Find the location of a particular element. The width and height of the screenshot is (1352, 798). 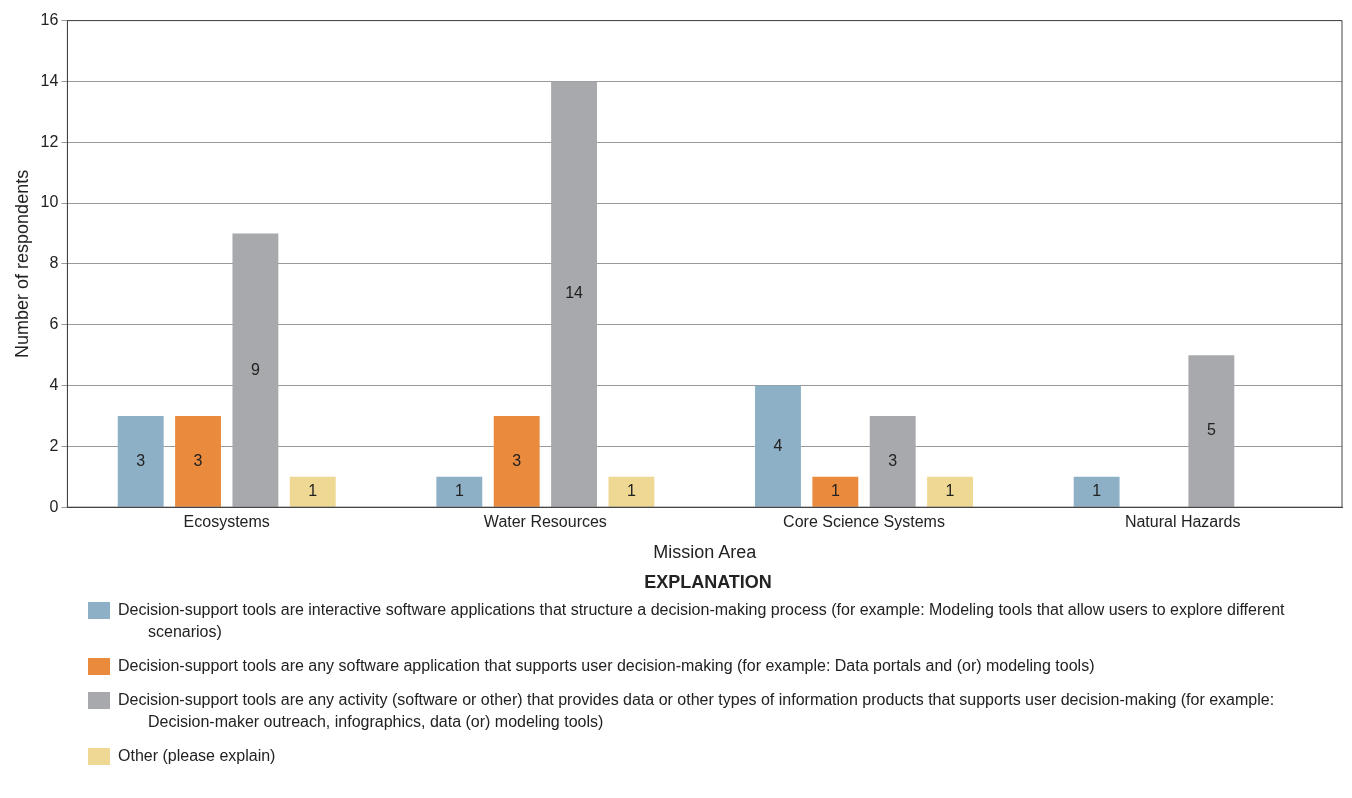

y-axis-title: Number of respondents is located at coordinates (21, 263).